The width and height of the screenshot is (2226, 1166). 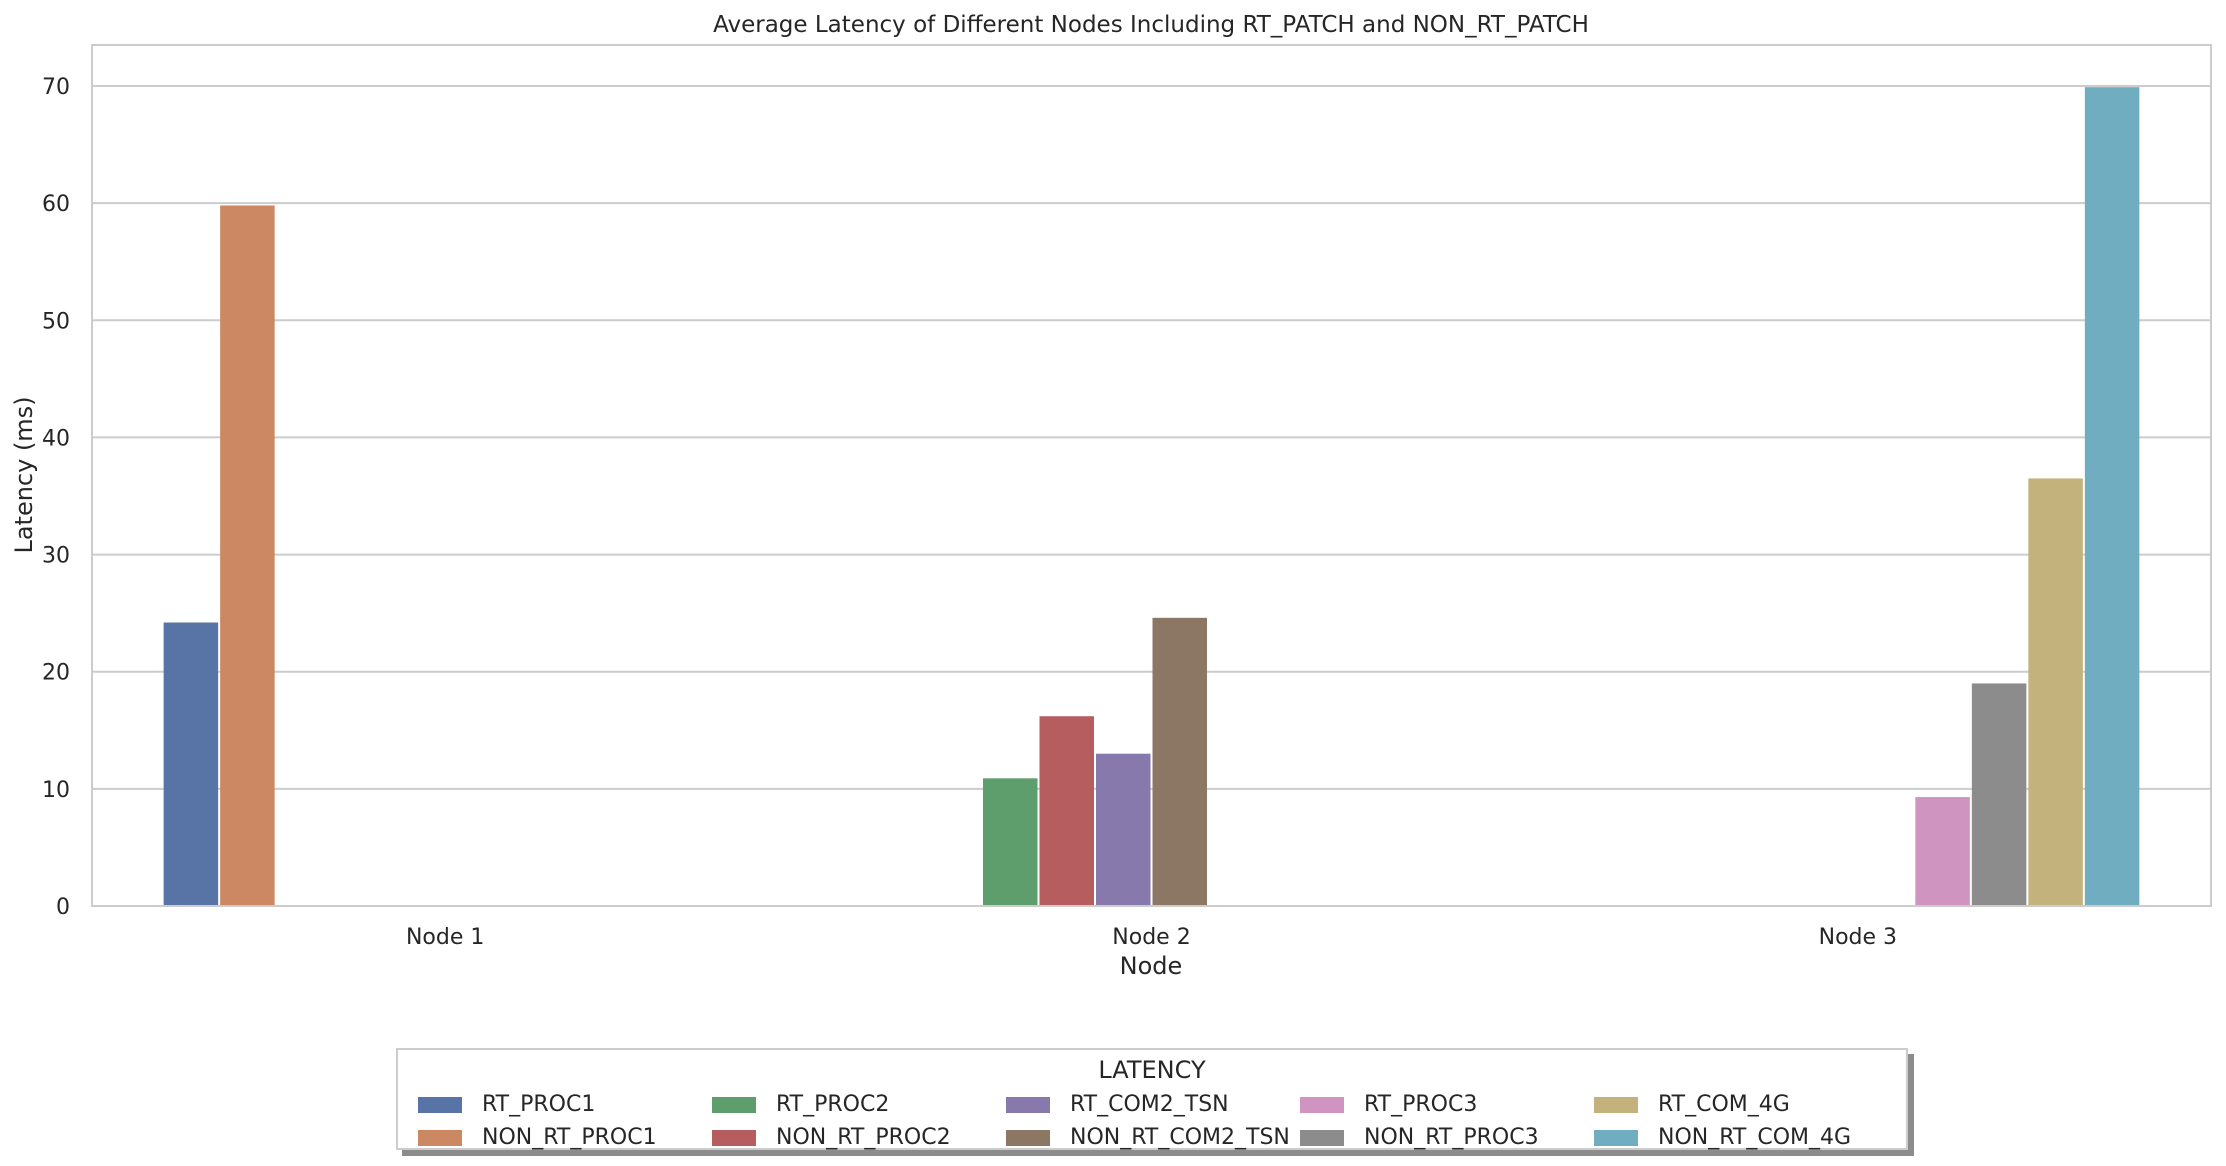 What do you see at coordinates (56, 438) in the screenshot?
I see `y-tick-label: 40` at bounding box center [56, 438].